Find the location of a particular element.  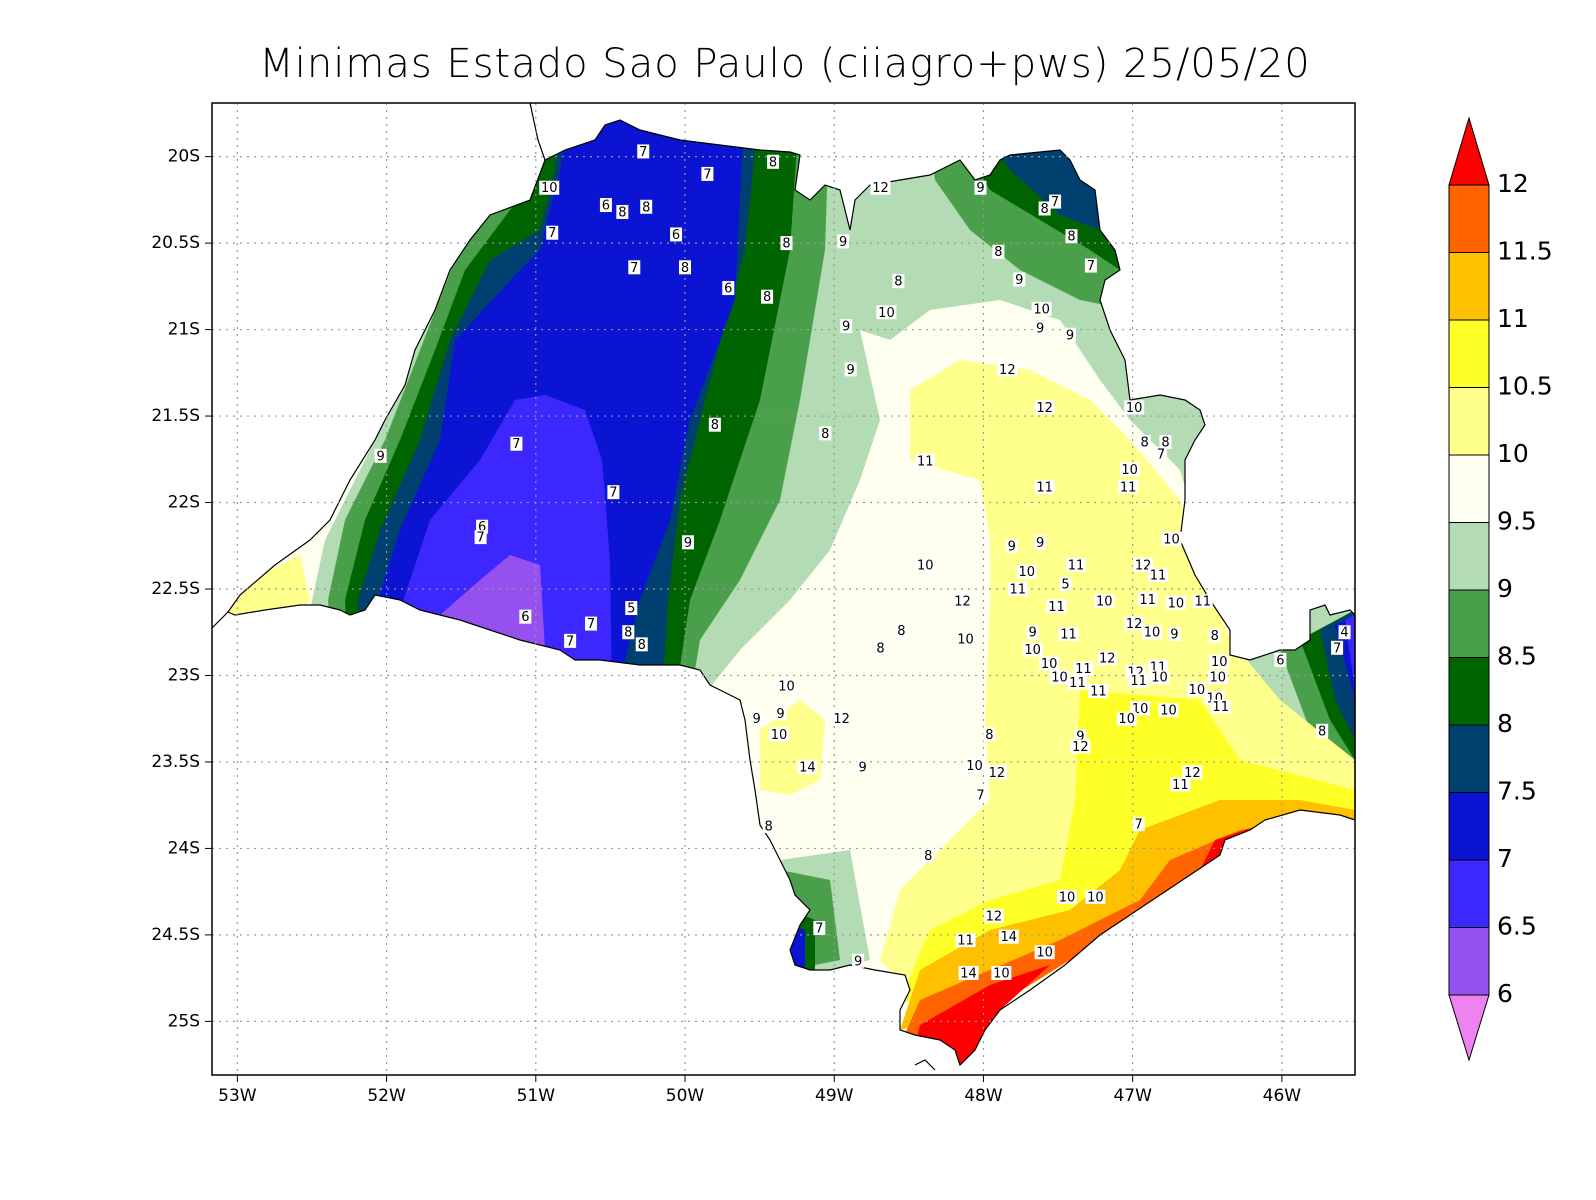

station-value: 4 is located at coordinates (1344, 633).